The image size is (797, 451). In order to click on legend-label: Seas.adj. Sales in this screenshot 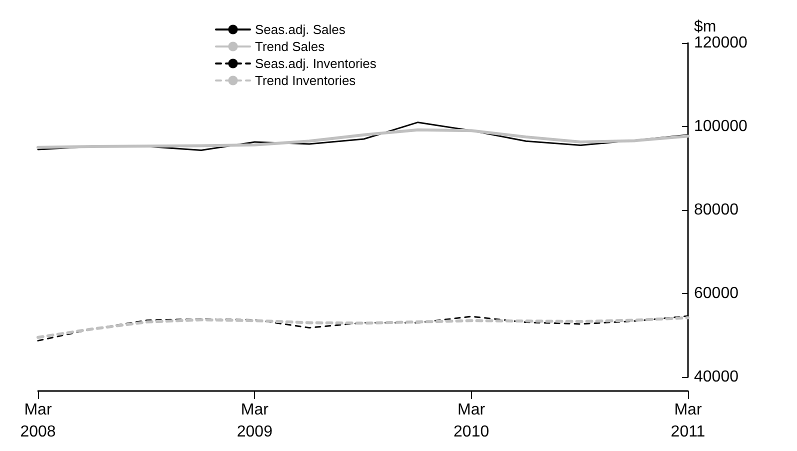, I will do `click(300, 29)`.